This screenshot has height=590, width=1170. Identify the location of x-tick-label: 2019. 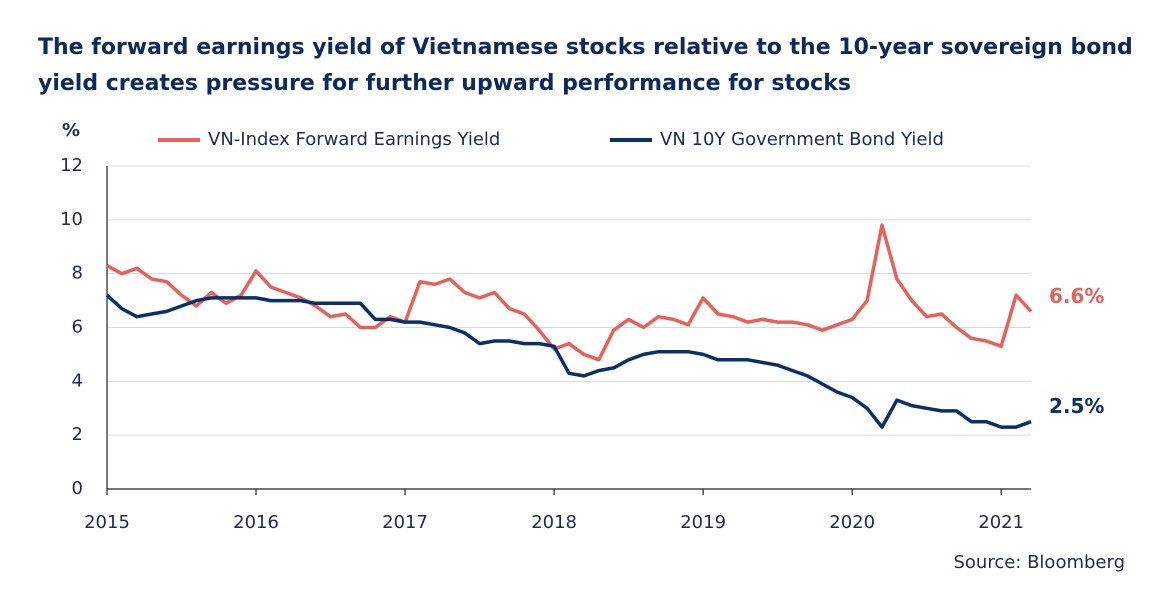
(703, 522).